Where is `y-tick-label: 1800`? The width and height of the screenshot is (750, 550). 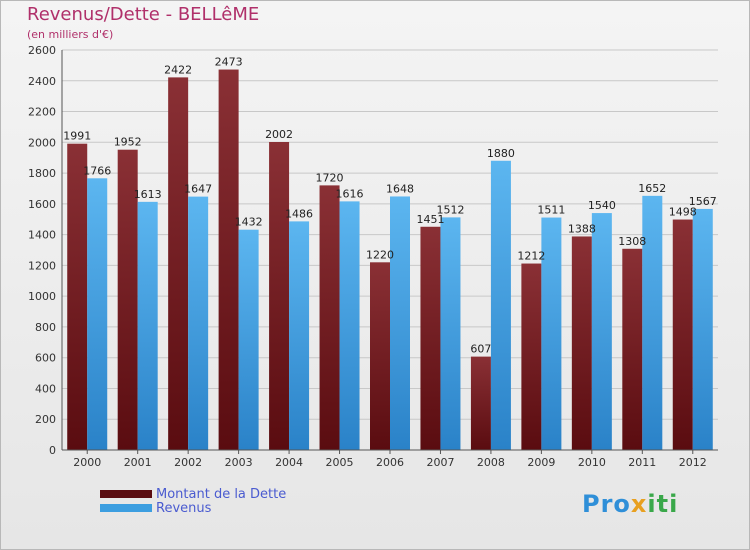
y-tick-label: 1800 is located at coordinates (42, 173).